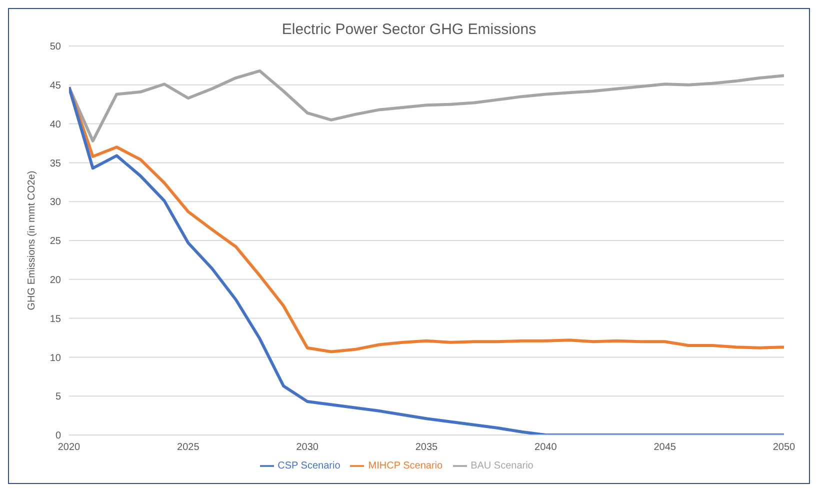 The width and height of the screenshot is (817, 490). I want to click on x-tick-label: 2045, so click(665, 448).